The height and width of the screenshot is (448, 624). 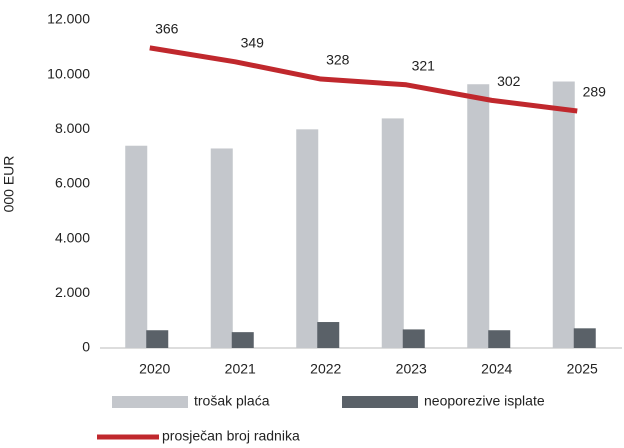 I want to click on data-label: 321, so click(x=424, y=65).